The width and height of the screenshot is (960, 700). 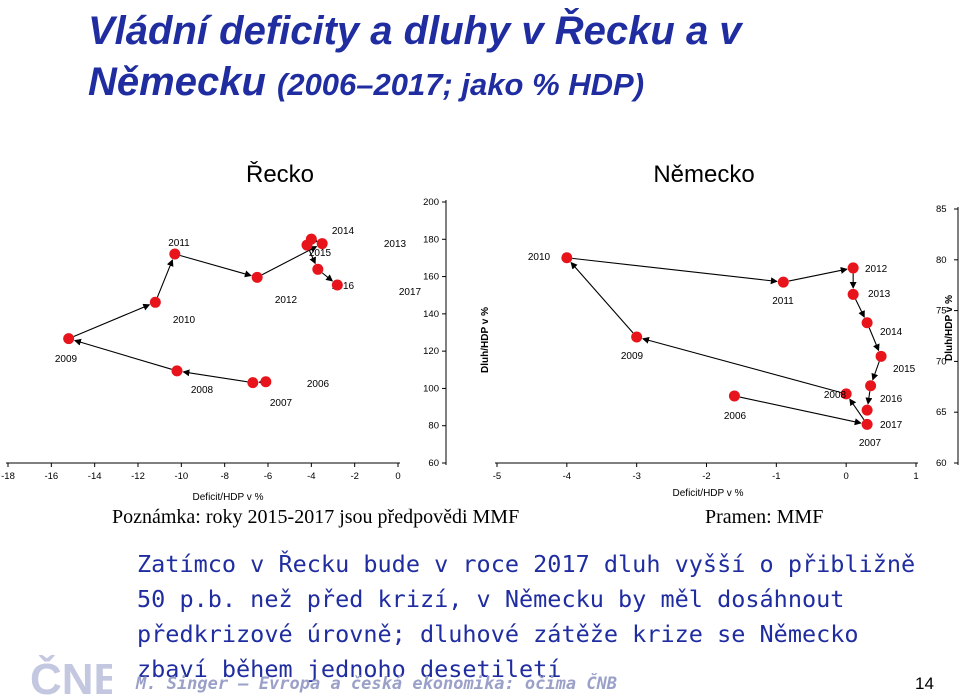 I want to click on germany-point-label-2014: 2014, so click(x=891, y=332).